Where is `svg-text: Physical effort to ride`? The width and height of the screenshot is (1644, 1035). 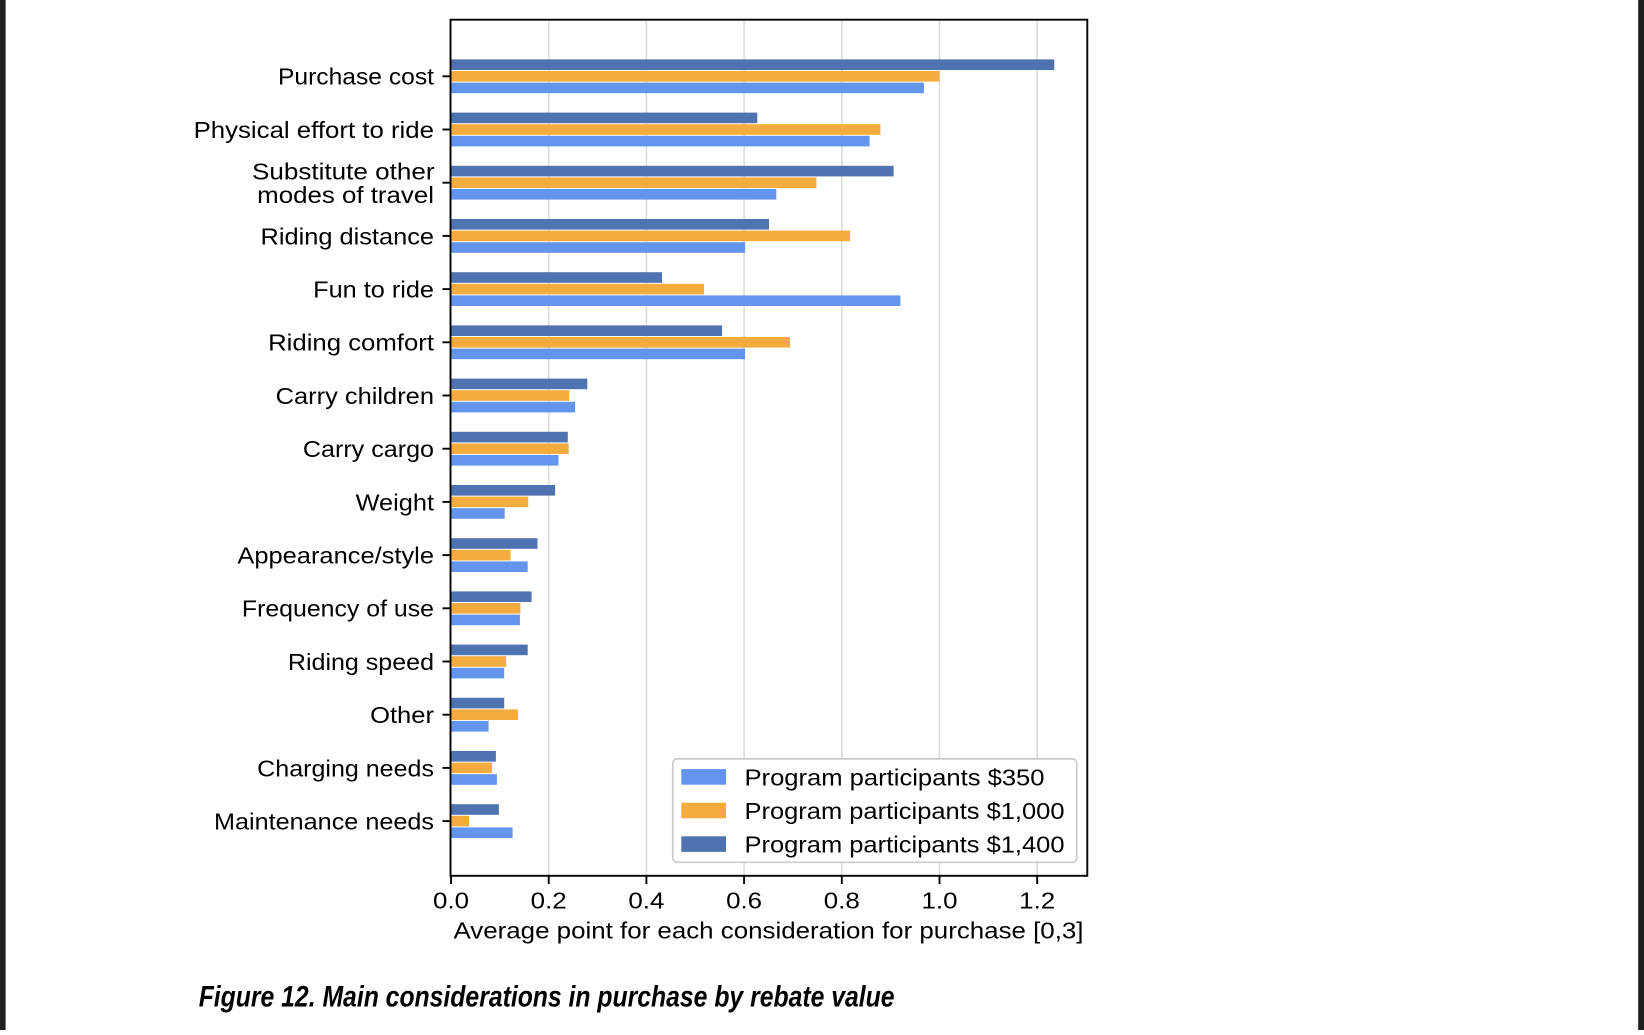 svg-text: Physical effort to ride is located at coordinates (314, 130).